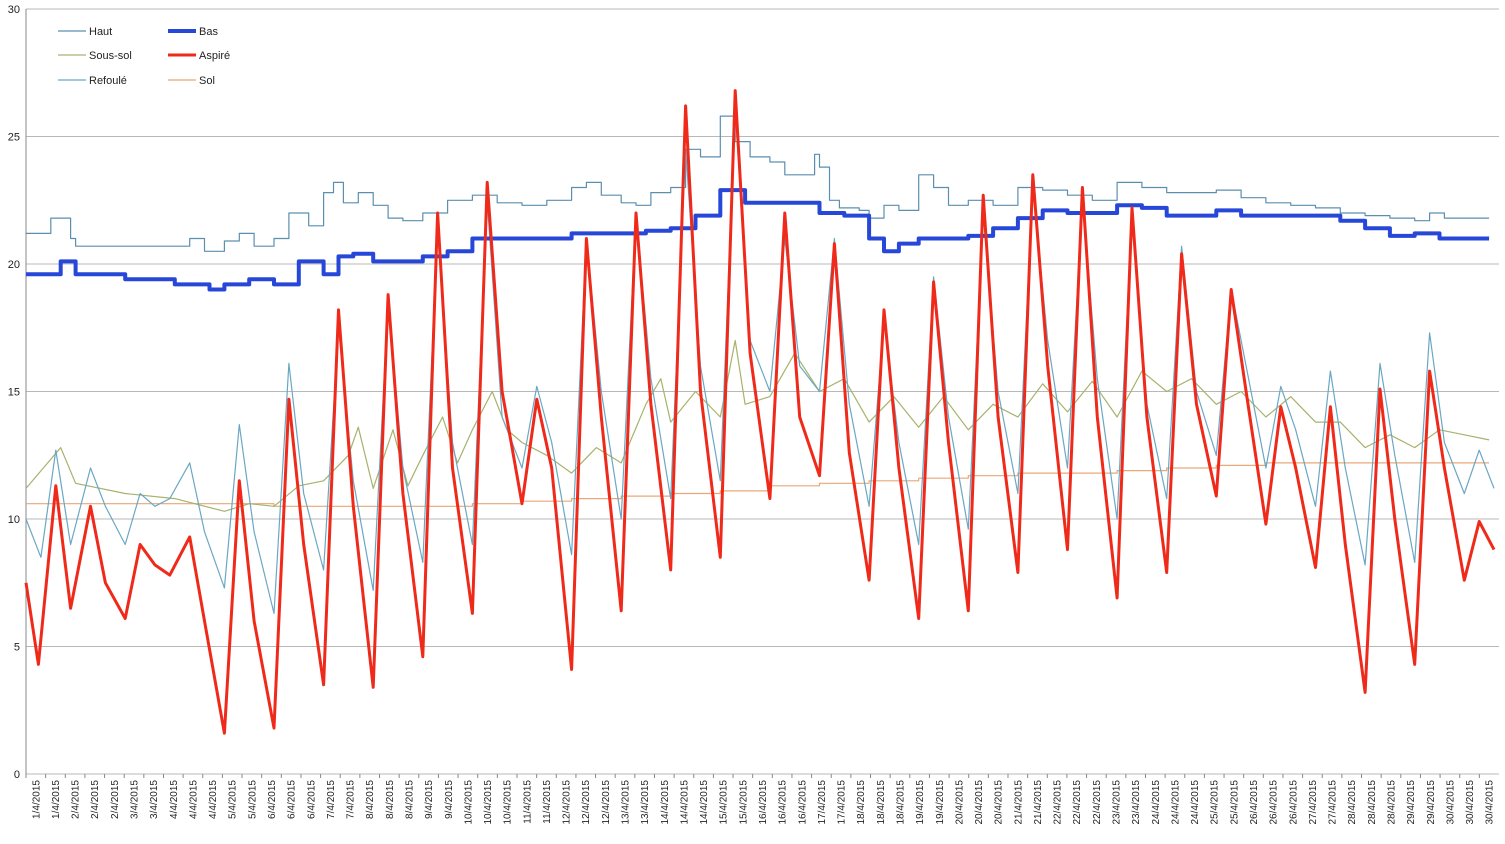  What do you see at coordinates (758, 240) in the screenshot?
I see `series-line-bas` at bounding box center [758, 240].